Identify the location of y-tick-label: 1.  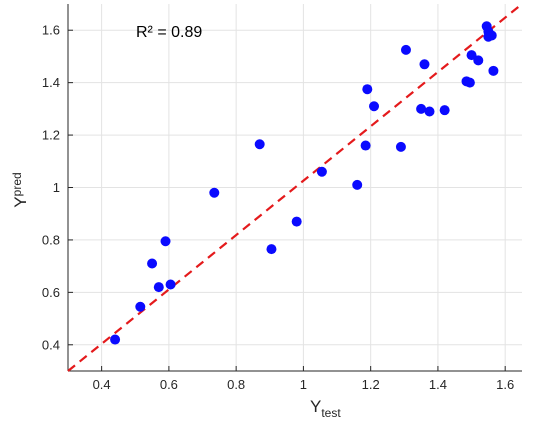
(56, 187).